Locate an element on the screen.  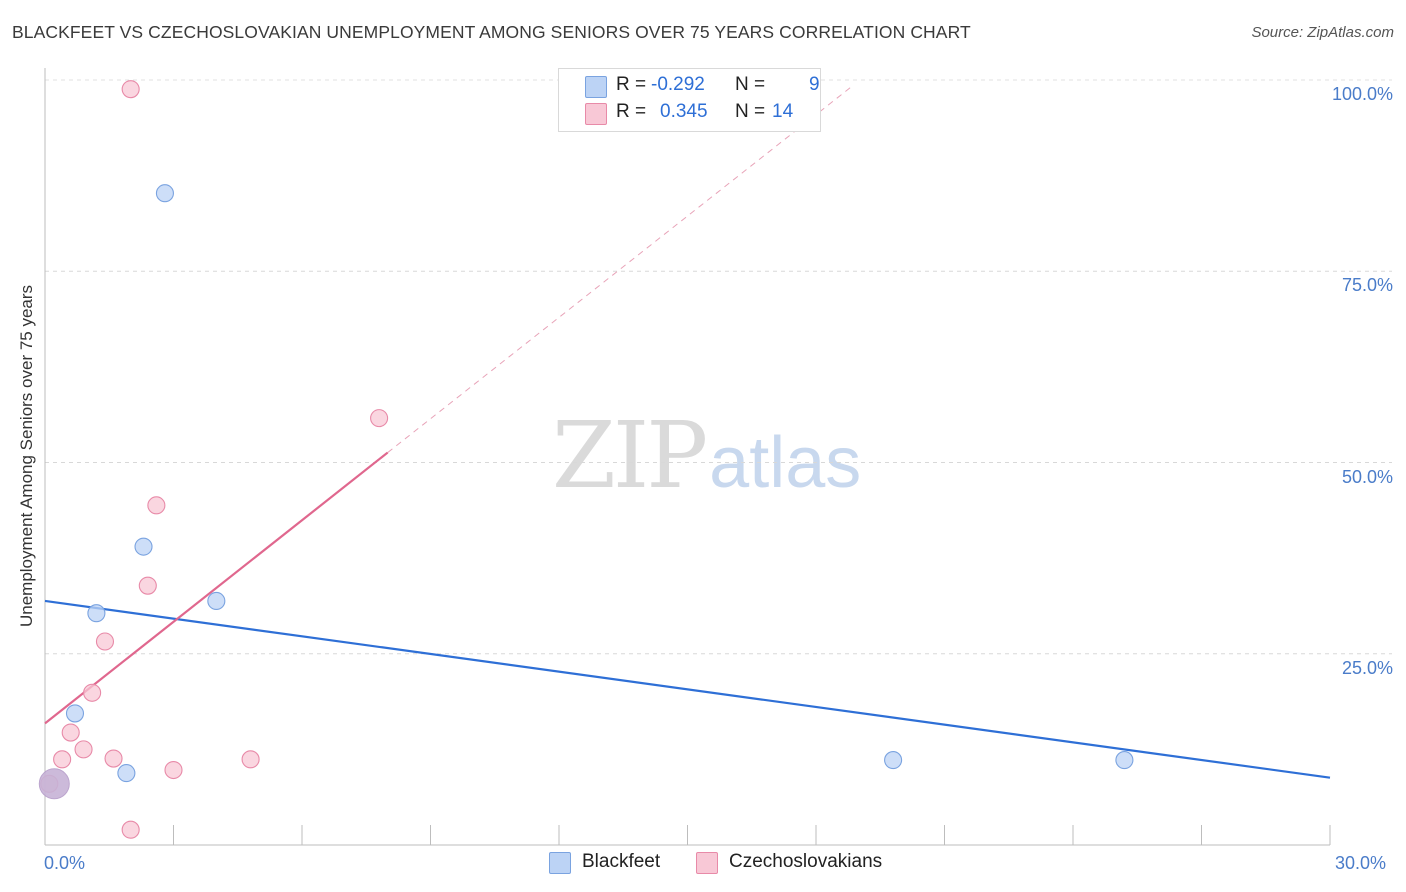
legend-r-value: -0.292 is located at coordinates (678, 84).